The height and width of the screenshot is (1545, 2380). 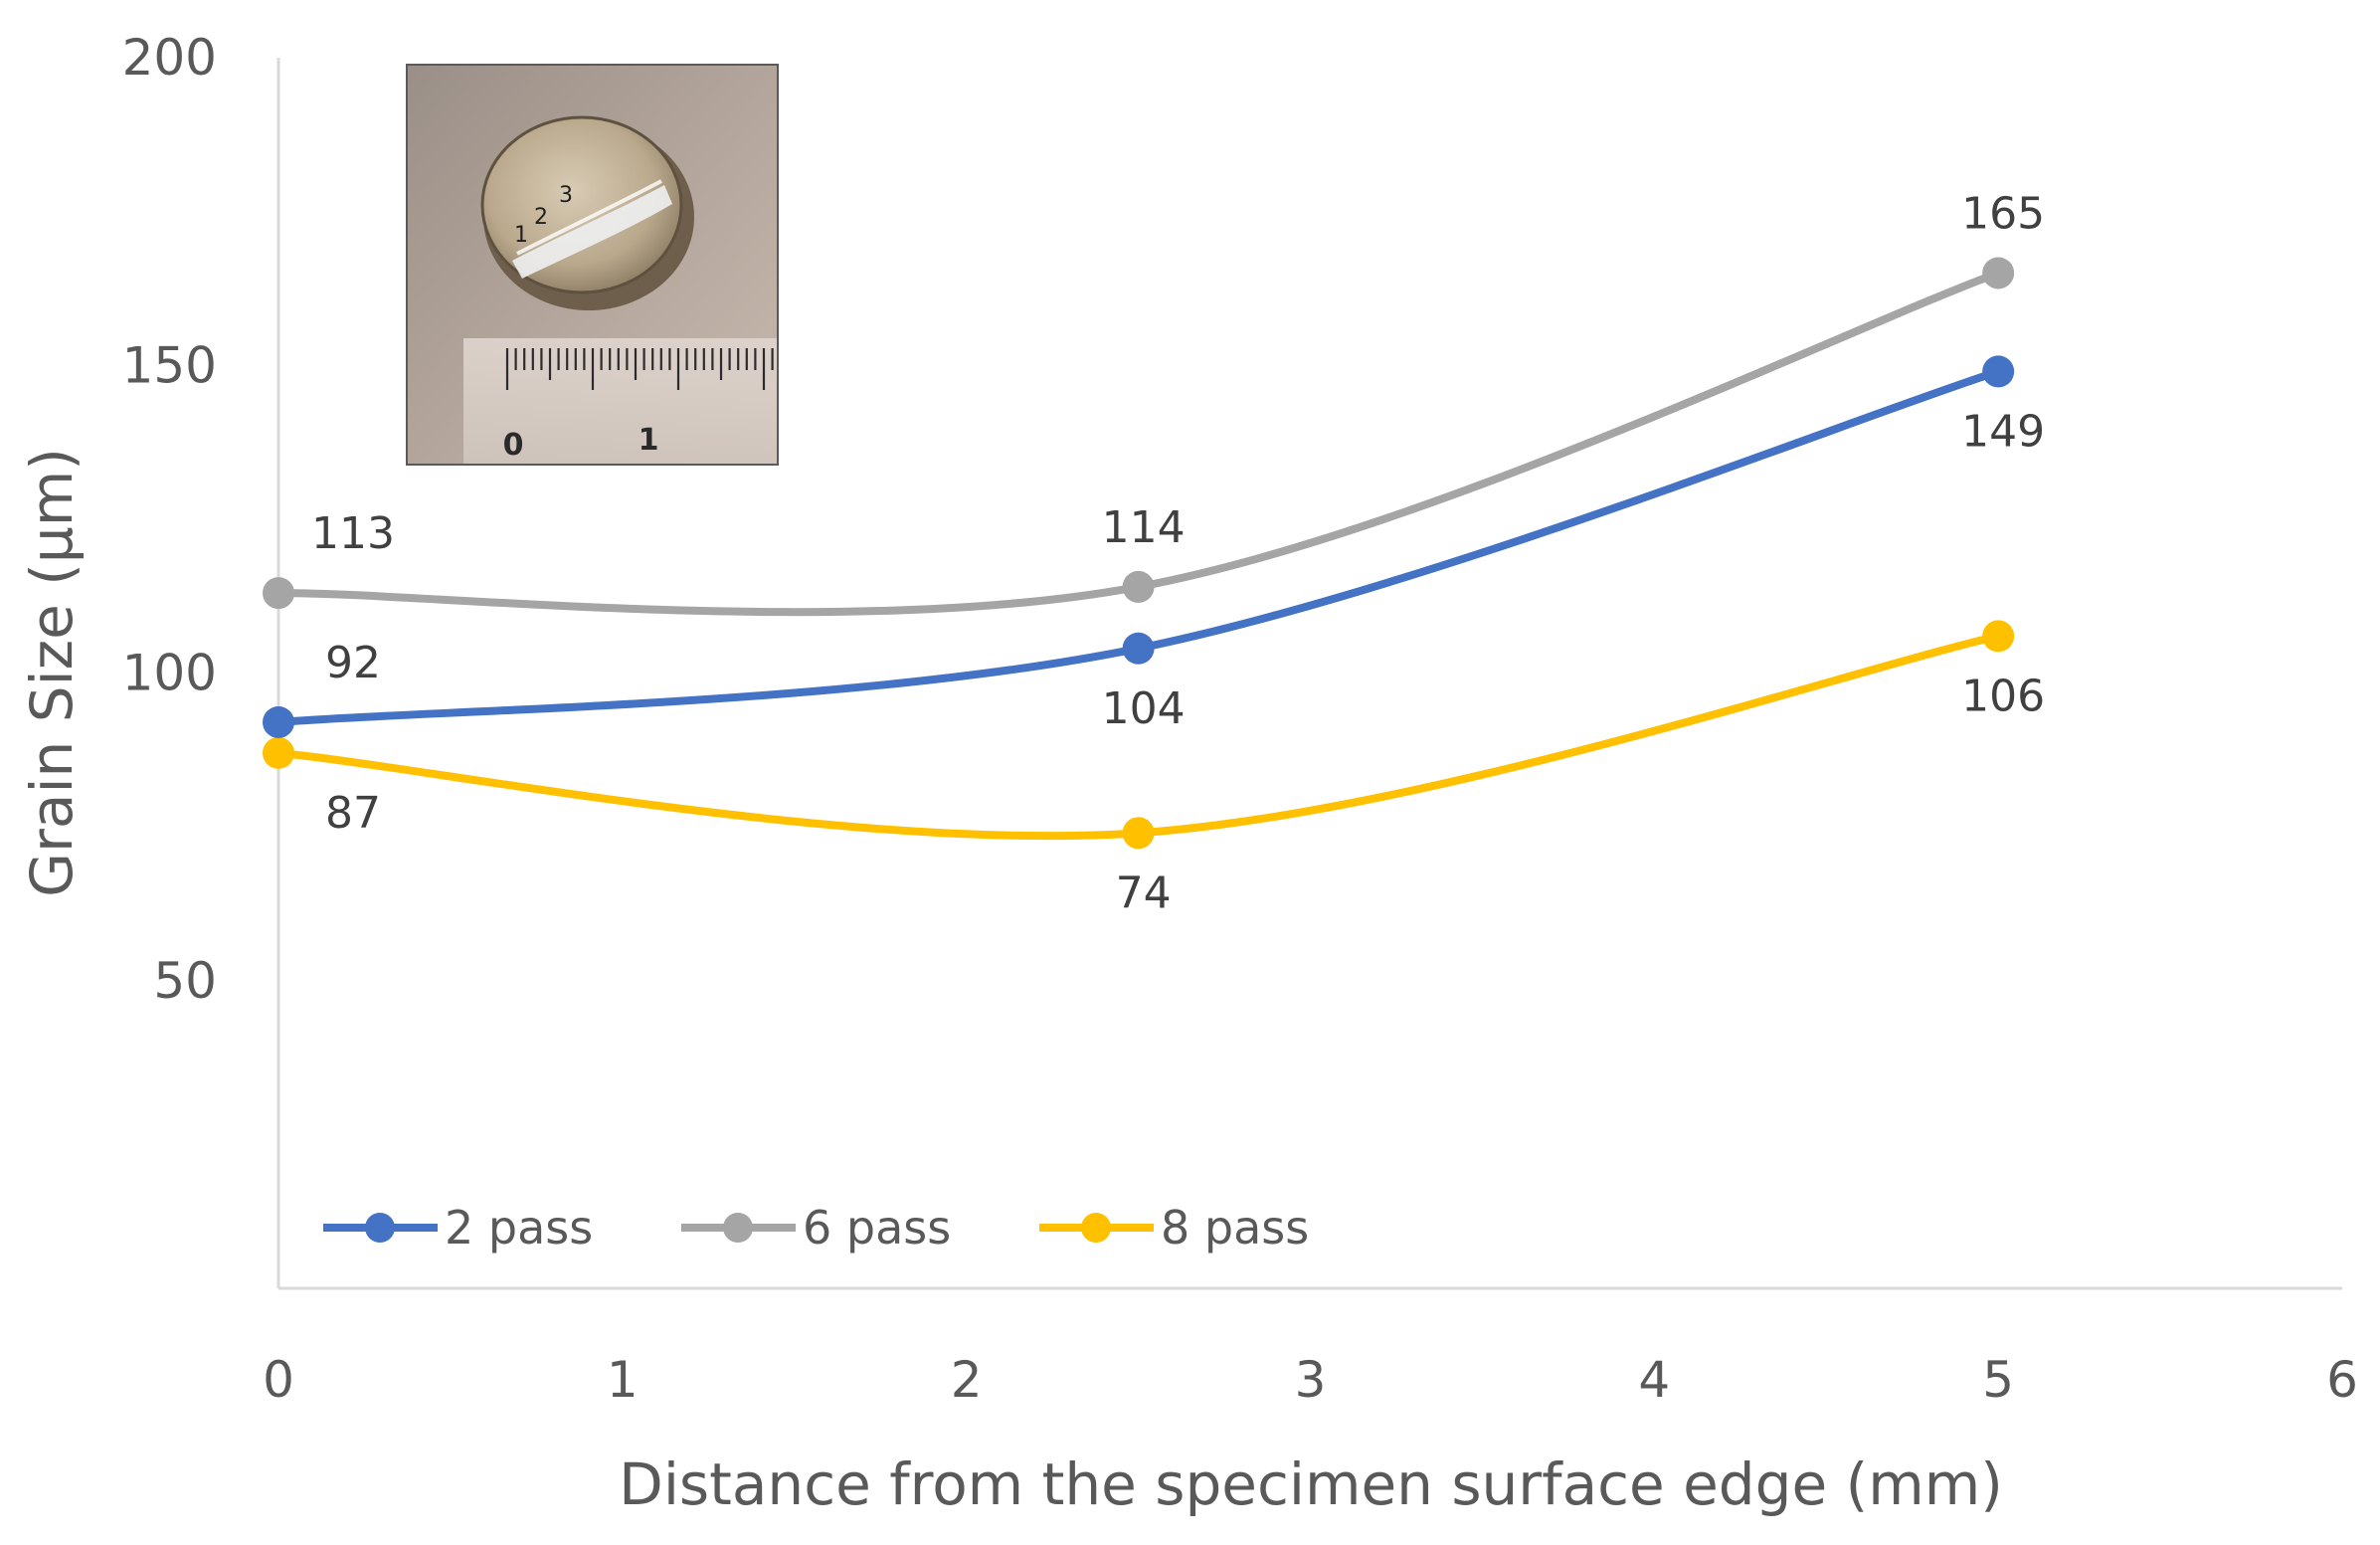 I want to click on x-tick-labels: 0 1 2 3 4 5 6, so click(x=1310, y=1380).